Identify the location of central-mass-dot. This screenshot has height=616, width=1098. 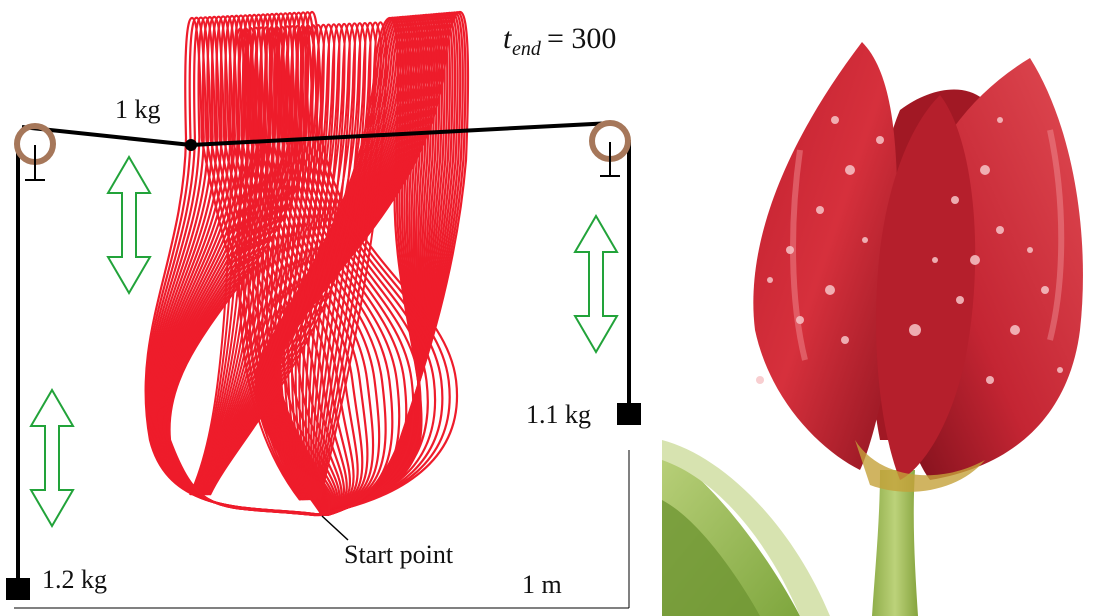
(191, 145).